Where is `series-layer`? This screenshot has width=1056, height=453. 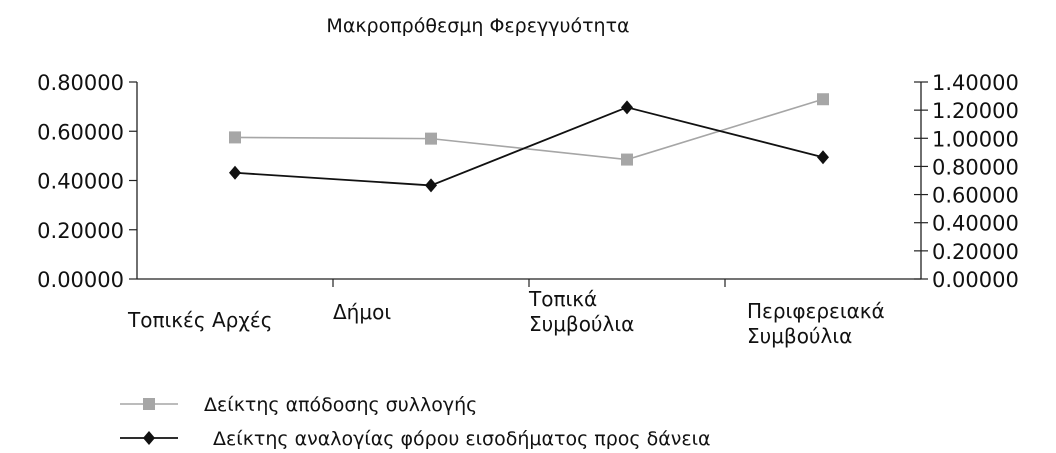
series-layer is located at coordinates (529, 143).